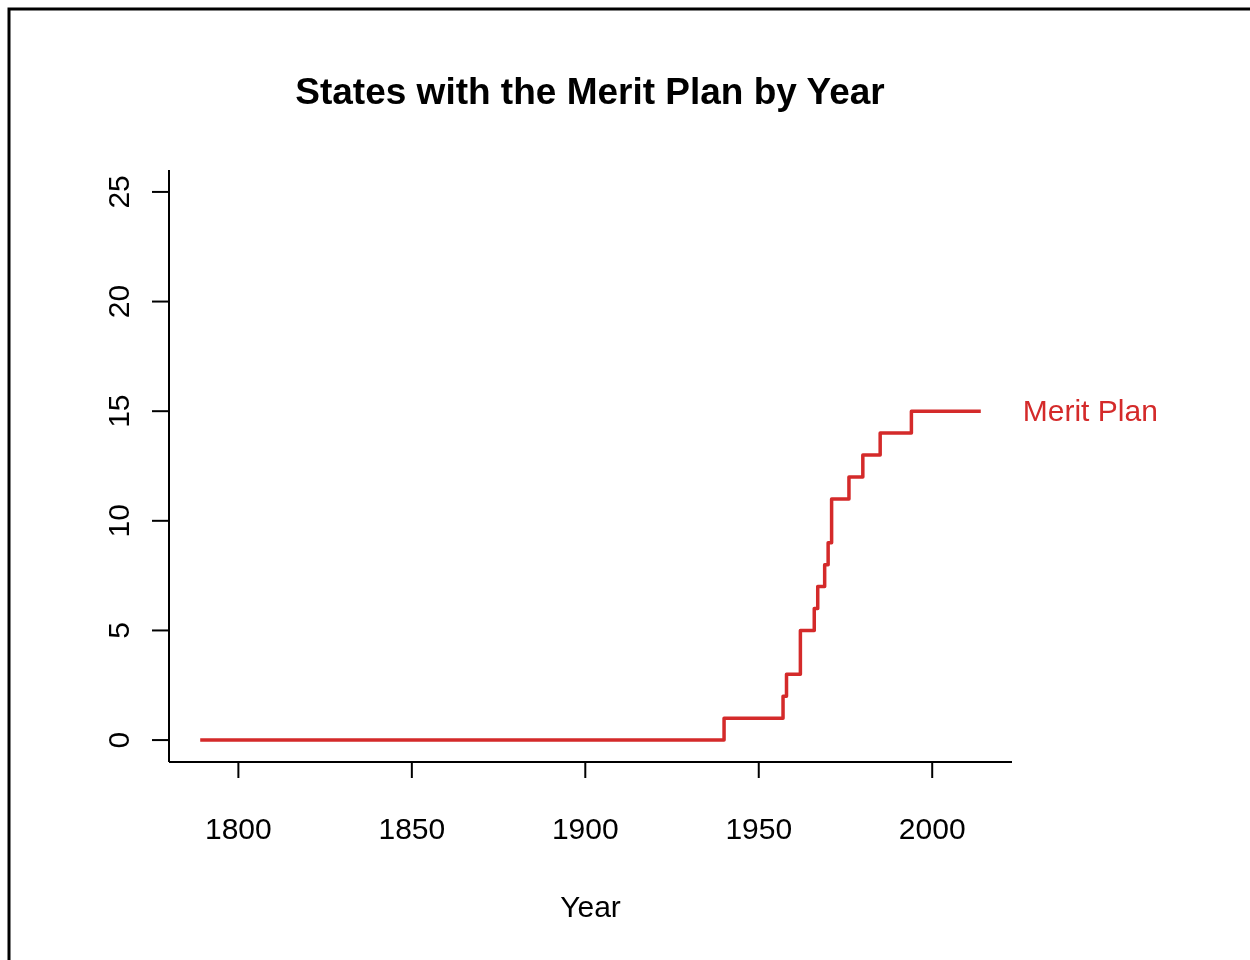 This screenshot has width=1250, height=960. Describe the element at coordinates (759, 828) in the screenshot. I see `x-tick-label: 1950` at that location.